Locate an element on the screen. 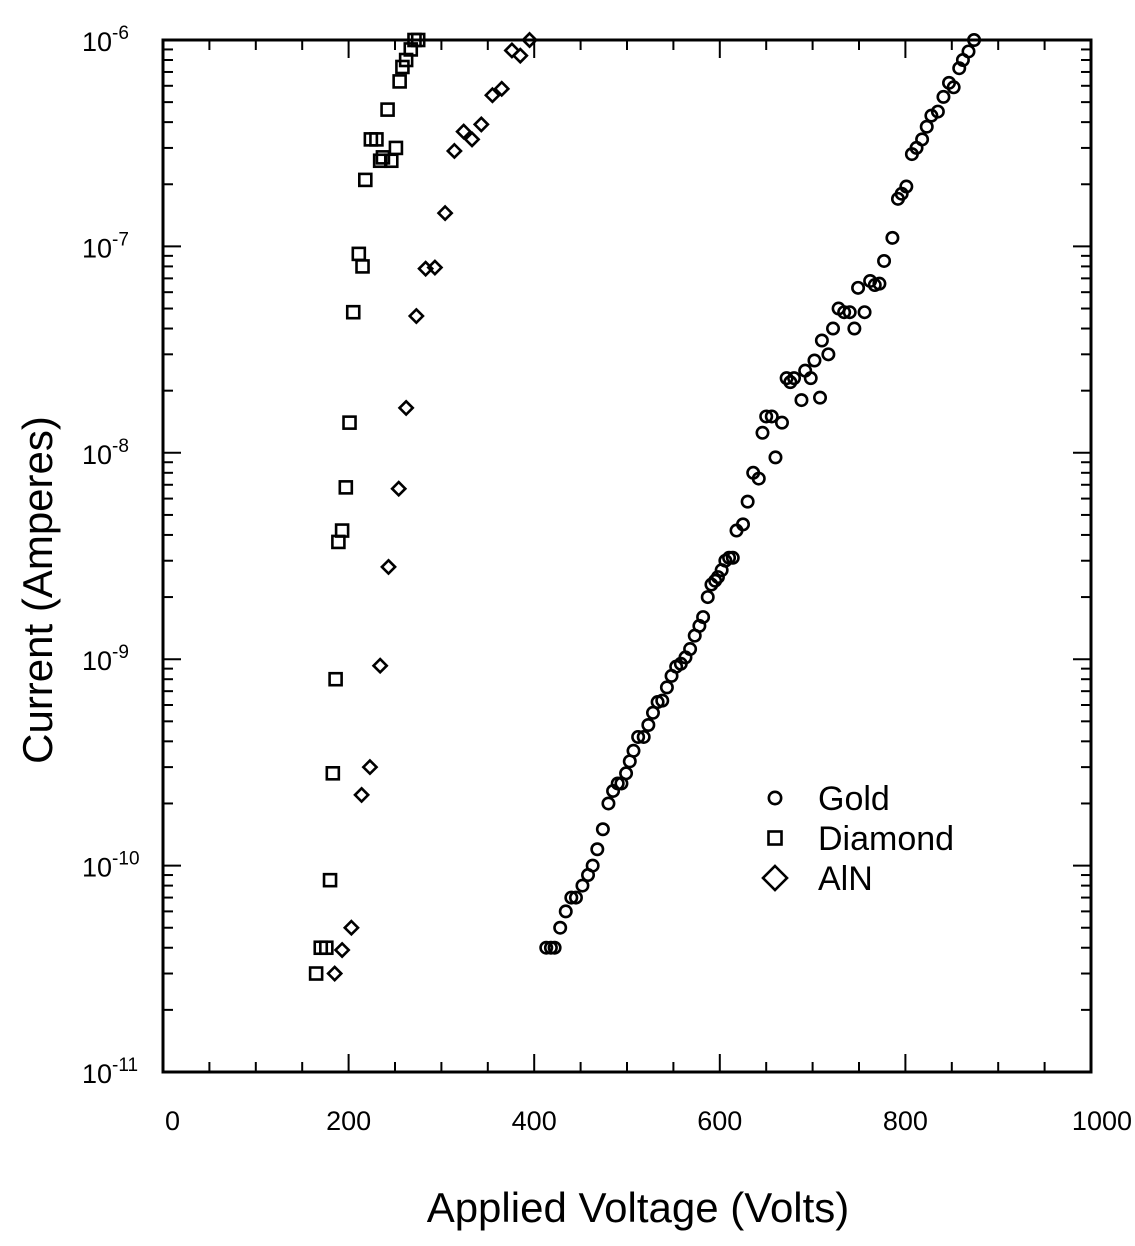 Image resolution: width=1135 pixels, height=1246 pixels. legend-label-gold: Gold is located at coordinates (854, 799).